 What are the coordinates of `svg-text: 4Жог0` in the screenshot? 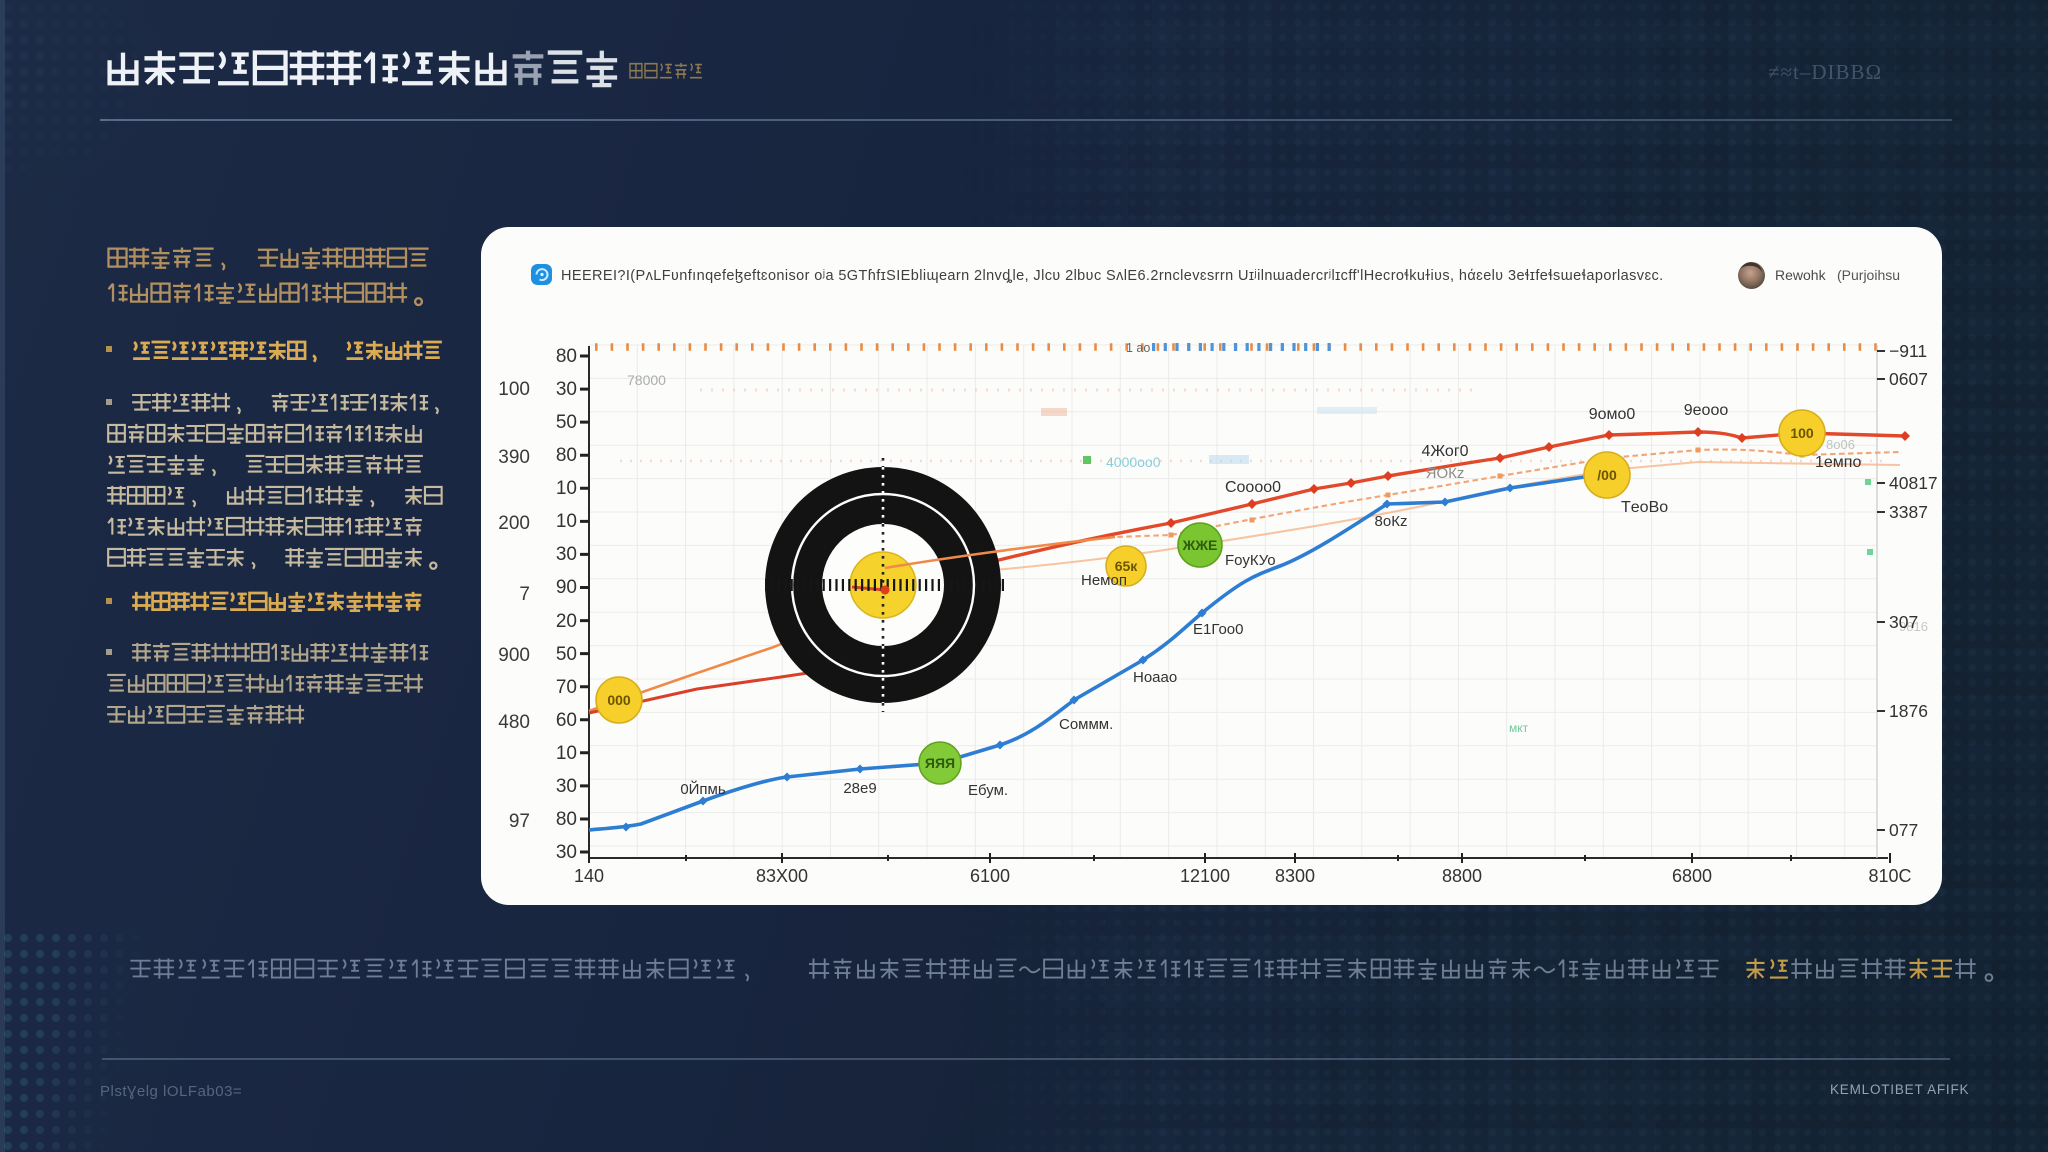 It's located at (1444, 451).